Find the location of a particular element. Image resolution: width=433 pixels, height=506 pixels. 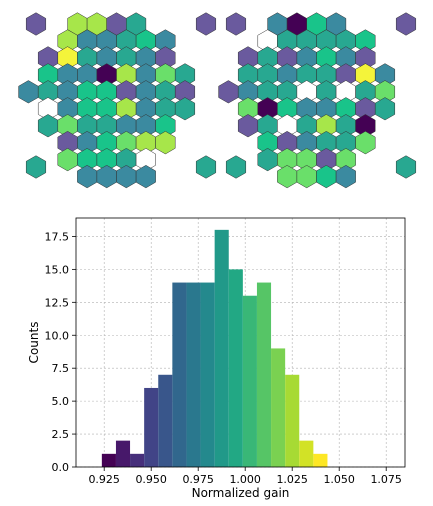

y-tick-label: 17.5 is located at coordinates (57, 236).